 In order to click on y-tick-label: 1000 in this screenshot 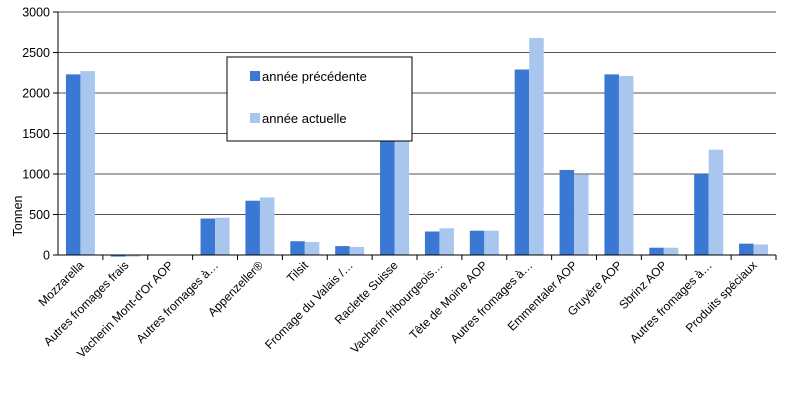, I will do `click(36, 175)`.